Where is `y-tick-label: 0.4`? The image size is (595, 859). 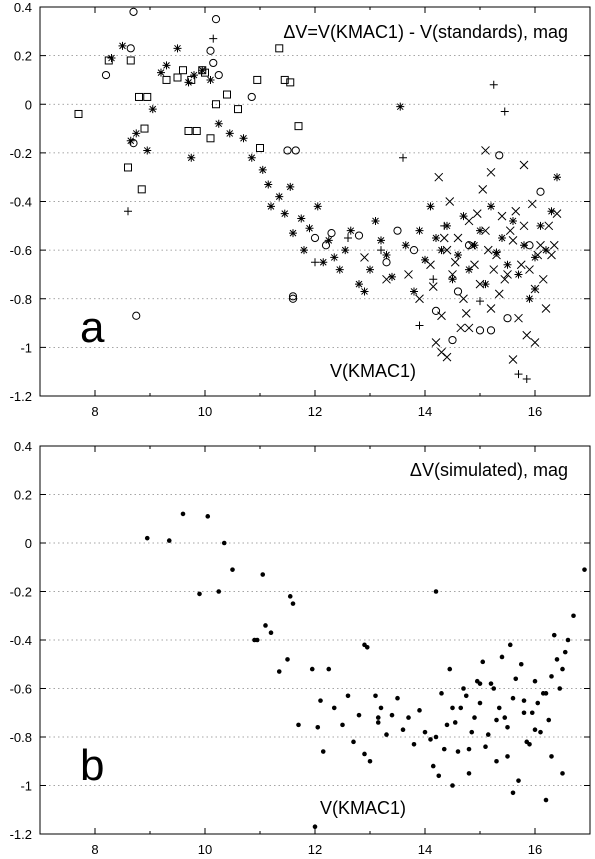
y-tick-label: 0.4 is located at coordinates (23, 446).